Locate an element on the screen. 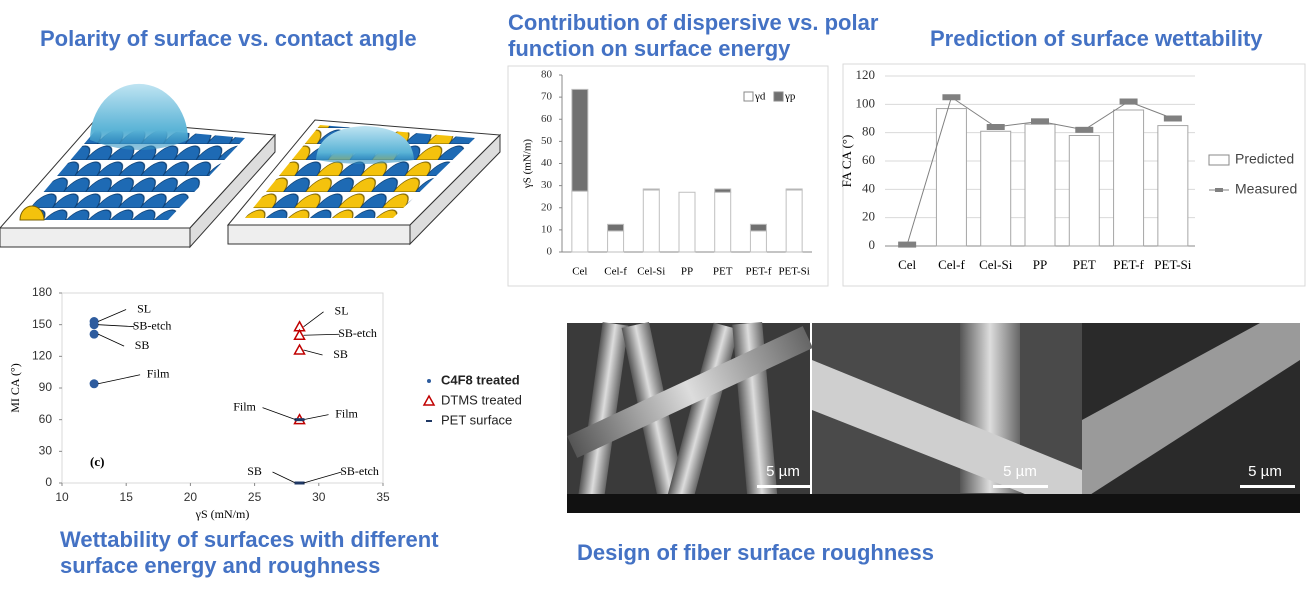 The width and height of the screenshot is (1315, 595). y-tick-label: 100 is located at coordinates (866, 102).